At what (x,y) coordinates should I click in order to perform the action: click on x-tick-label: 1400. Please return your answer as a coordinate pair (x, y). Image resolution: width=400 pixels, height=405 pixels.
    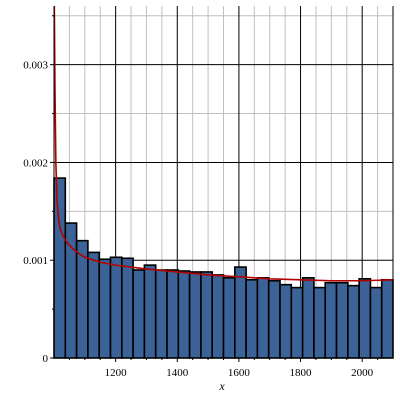
    Looking at the image, I should click on (177, 373).